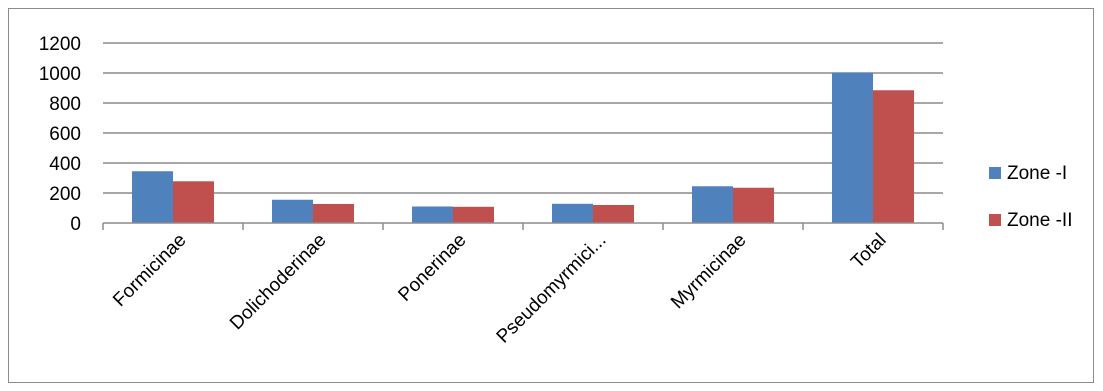 This screenshot has height=391, width=1103. Describe the element at coordinates (432, 268) in the screenshot. I see `category-label: Ponerinae` at that location.